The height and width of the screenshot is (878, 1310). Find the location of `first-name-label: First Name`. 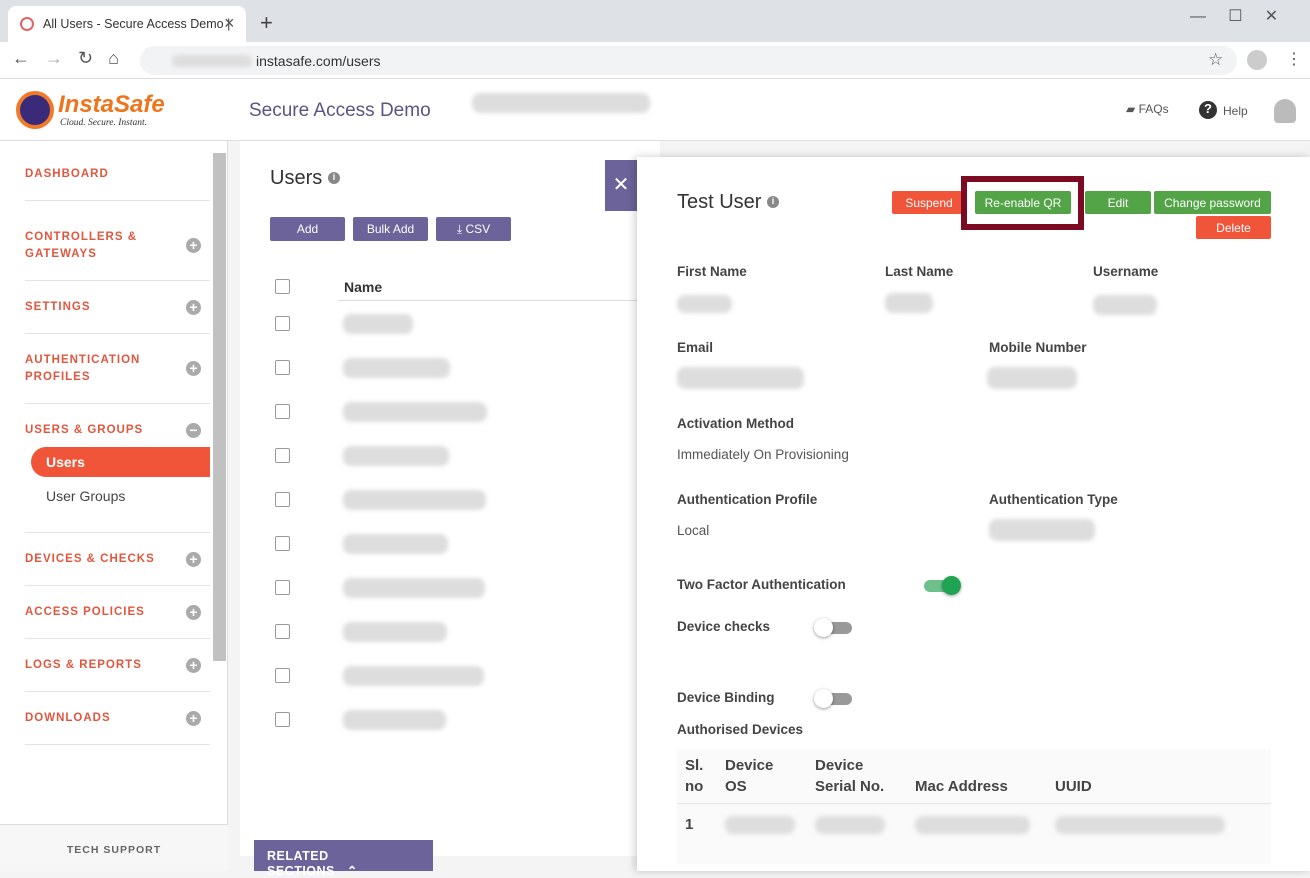

first-name-label: First Name is located at coordinates (712, 271).